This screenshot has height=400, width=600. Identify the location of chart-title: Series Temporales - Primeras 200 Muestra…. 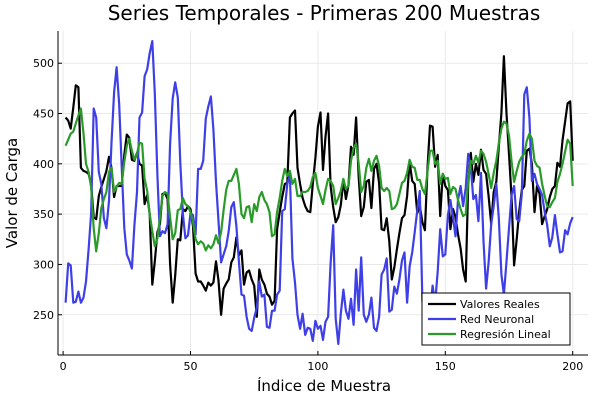
(324, 13).